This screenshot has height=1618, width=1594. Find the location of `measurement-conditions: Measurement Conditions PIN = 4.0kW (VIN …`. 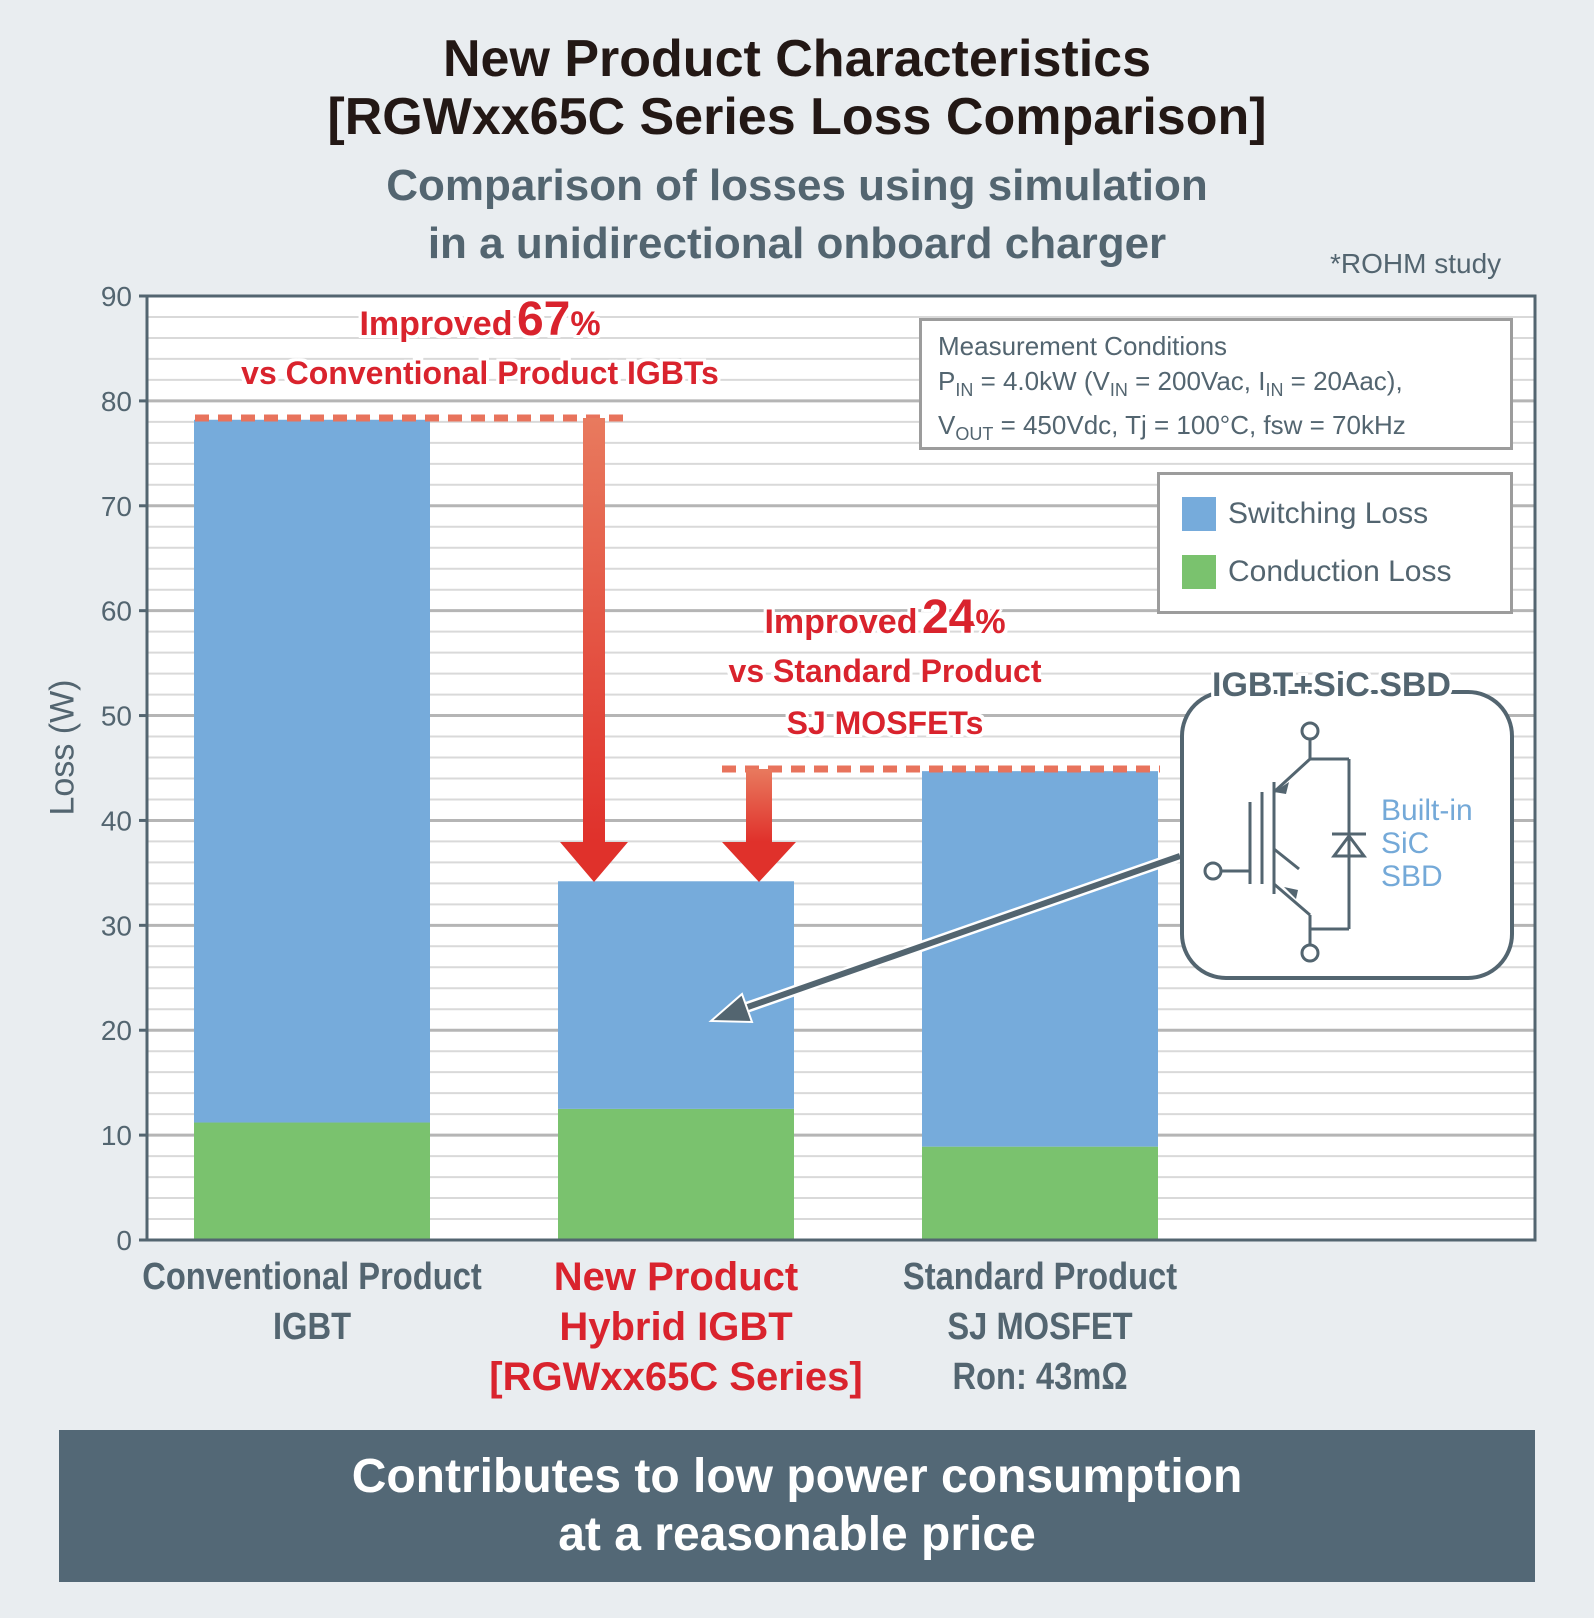

measurement-conditions: Measurement Conditions PIN = 4.0kW (VIN … is located at coordinates (1216, 384).